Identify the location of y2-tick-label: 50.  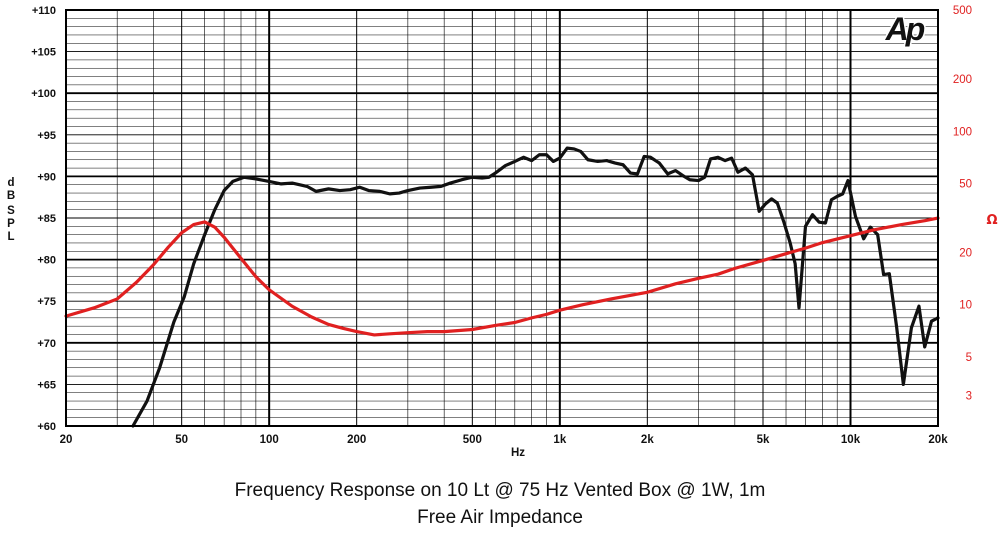
(965, 184).